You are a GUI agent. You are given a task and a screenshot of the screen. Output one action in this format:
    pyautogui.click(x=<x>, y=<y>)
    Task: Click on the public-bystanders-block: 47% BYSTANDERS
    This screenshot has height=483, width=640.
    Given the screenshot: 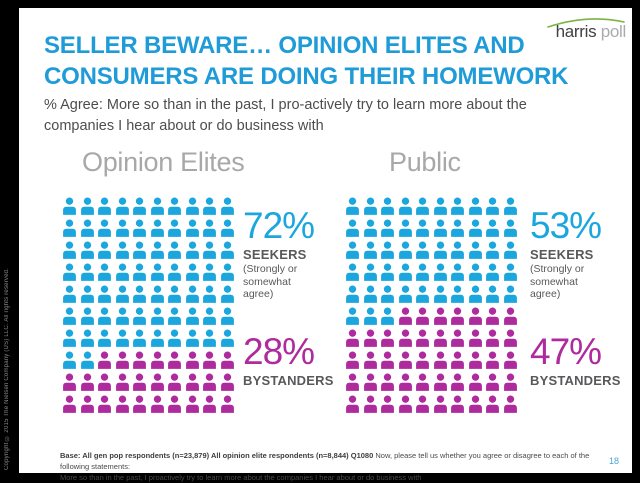 What is the action you would take?
    pyautogui.click(x=576, y=361)
    